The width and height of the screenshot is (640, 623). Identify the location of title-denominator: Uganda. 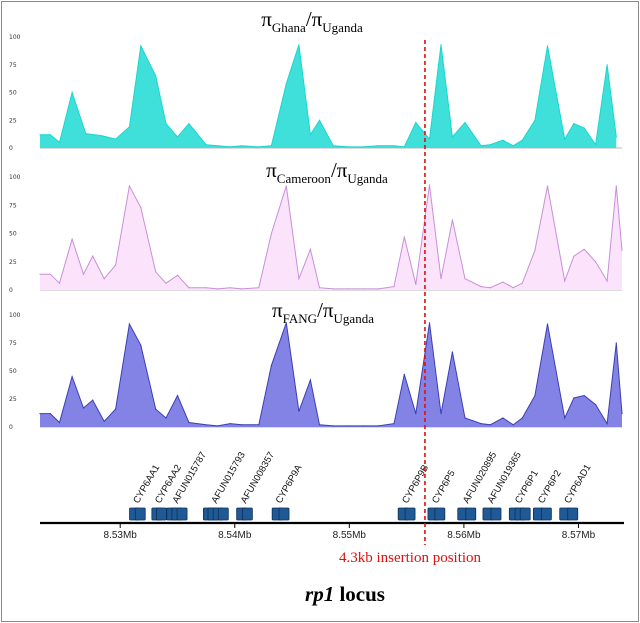
(354, 318).